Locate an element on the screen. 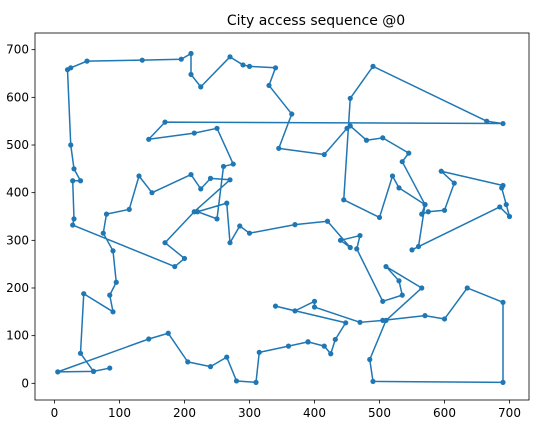 The height and width of the screenshot is (435, 552). y-tick-label: 0 is located at coordinates (25, 383).